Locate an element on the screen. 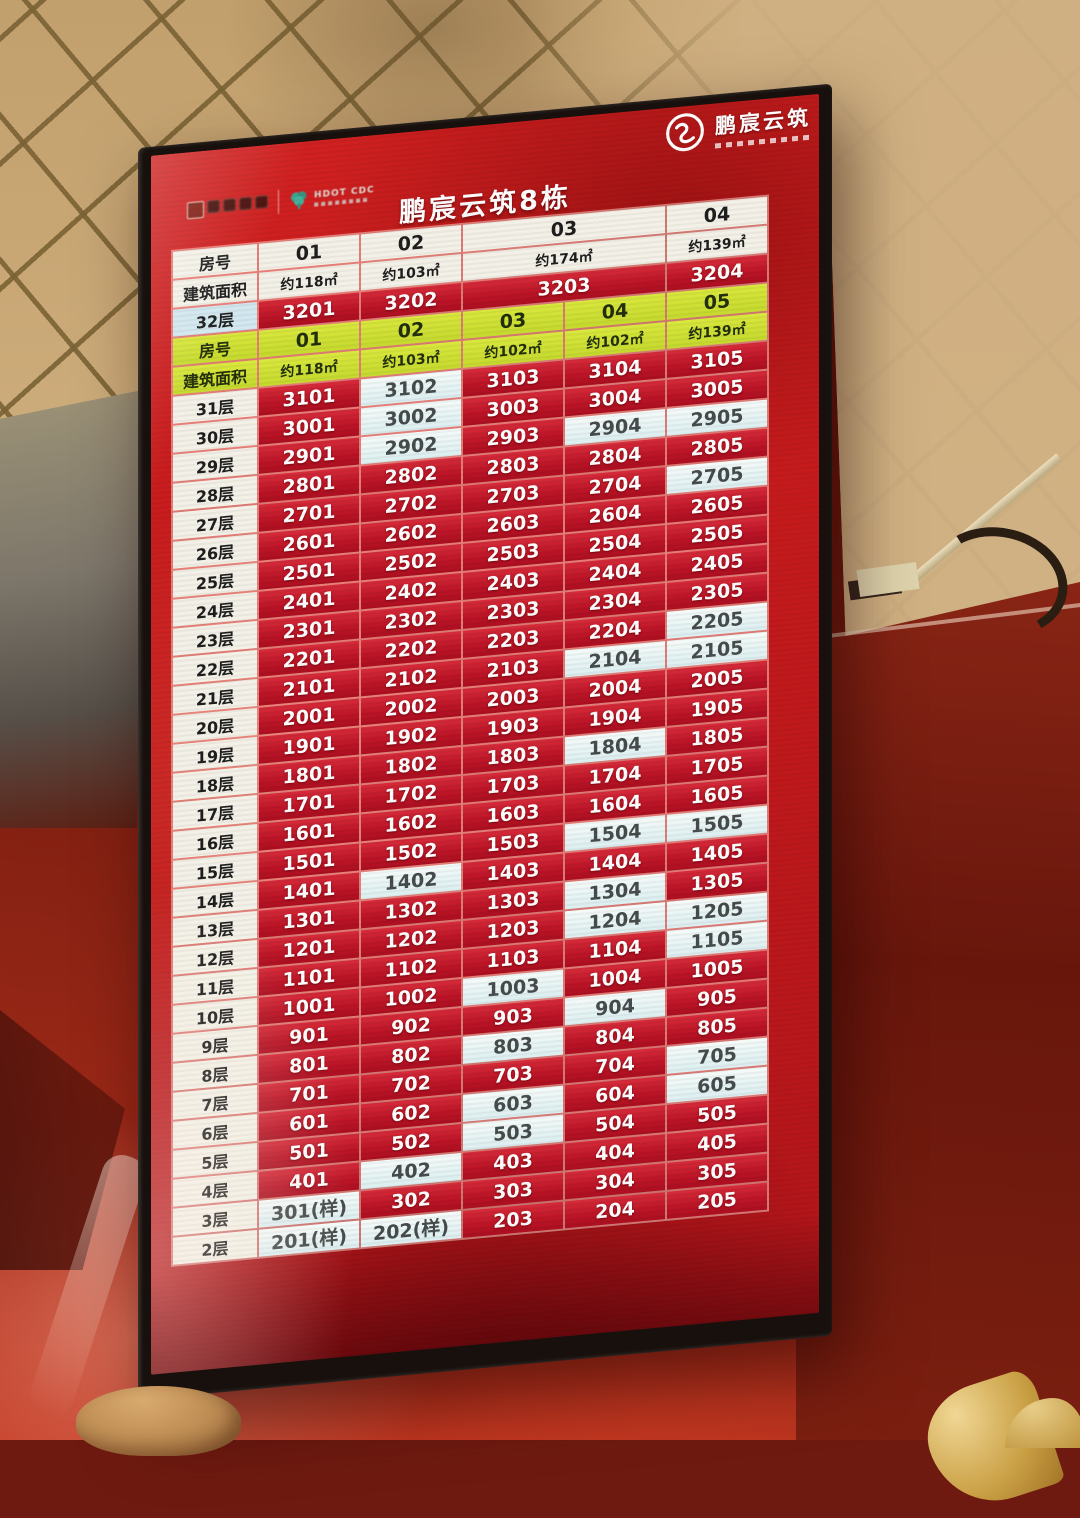  right-red-wall-panel is located at coordinates (938, 1011).